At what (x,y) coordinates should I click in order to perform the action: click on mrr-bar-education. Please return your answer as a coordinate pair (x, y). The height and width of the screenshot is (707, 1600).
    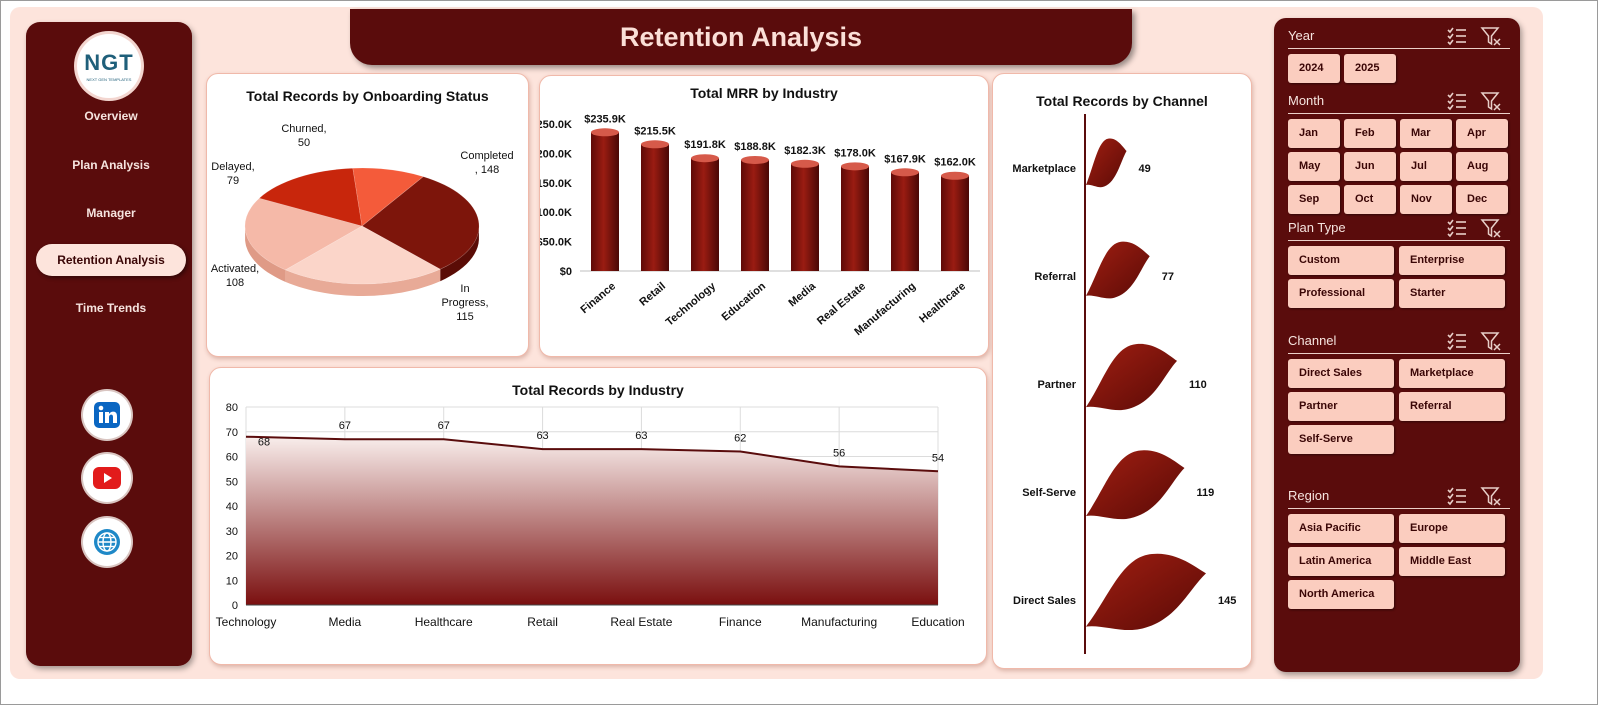
    Looking at the image, I should click on (755, 215).